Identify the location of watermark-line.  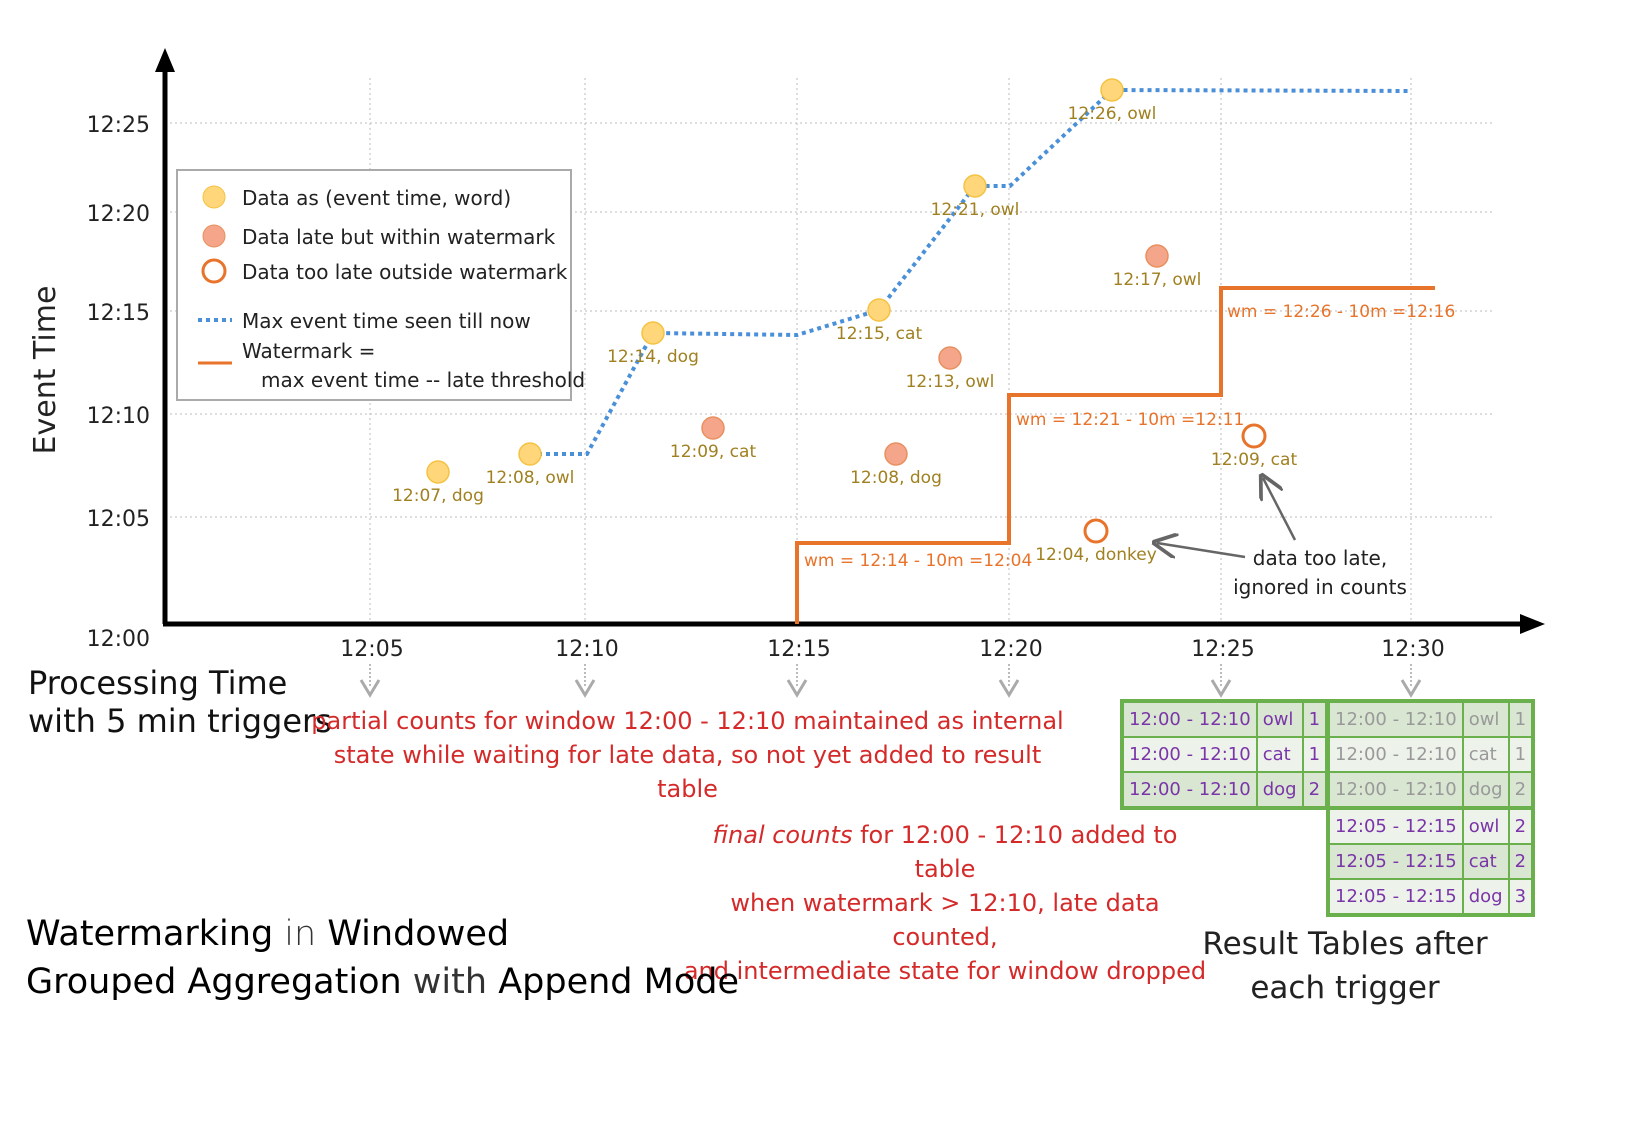
(1115, 455).